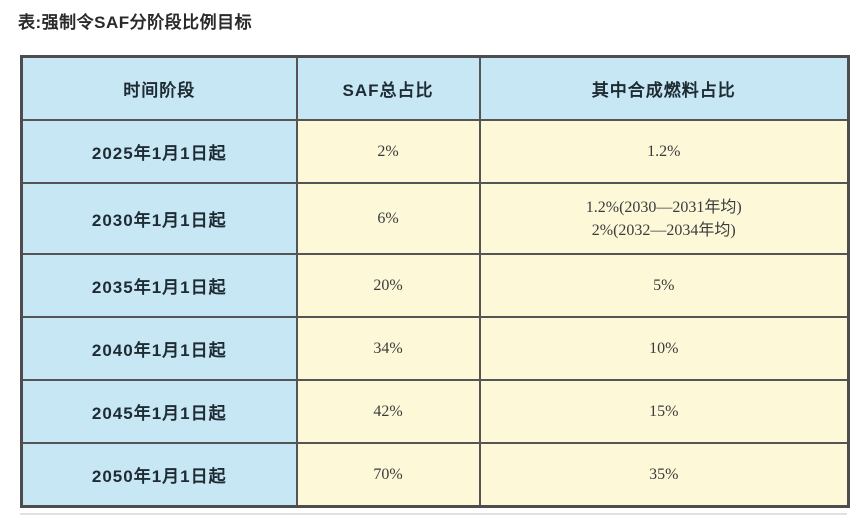  Describe the element at coordinates (388, 88) in the screenshot. I see `column-header-saf-total: SAF总占比` at that location.